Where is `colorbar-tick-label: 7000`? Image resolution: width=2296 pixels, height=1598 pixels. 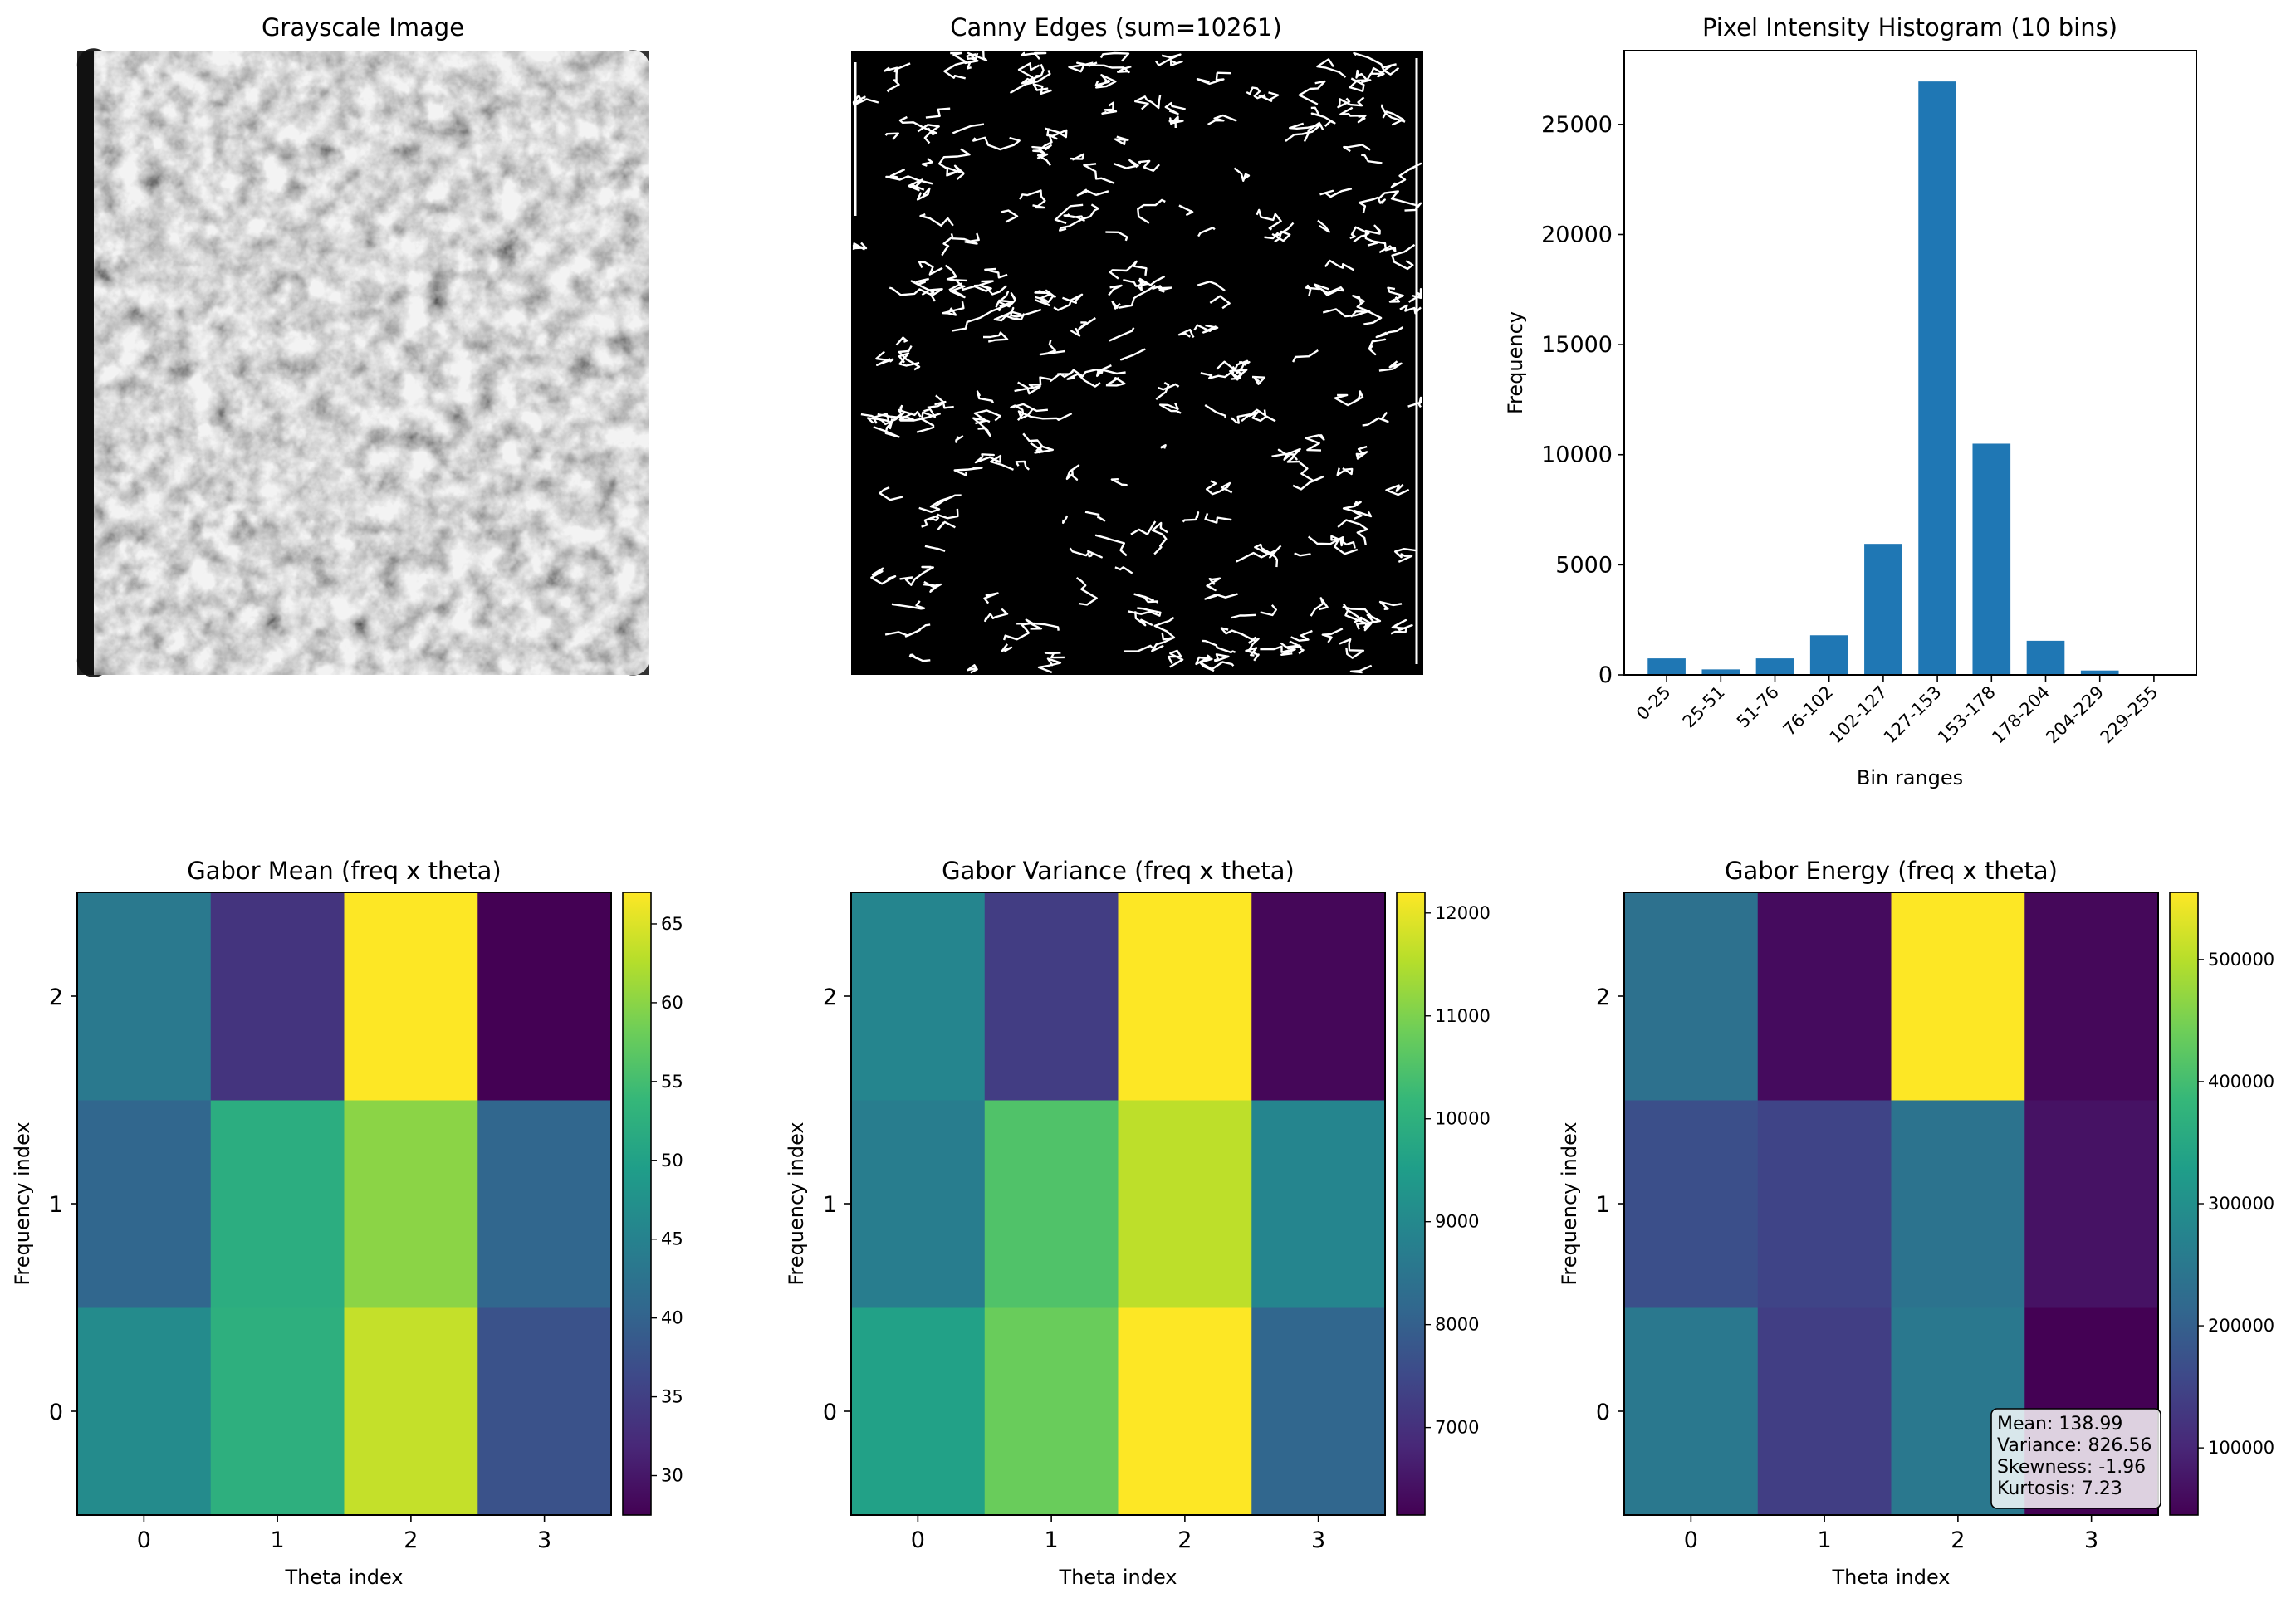 colorbar-tick-label: 7000 is located at coordinates (1457, 1428).